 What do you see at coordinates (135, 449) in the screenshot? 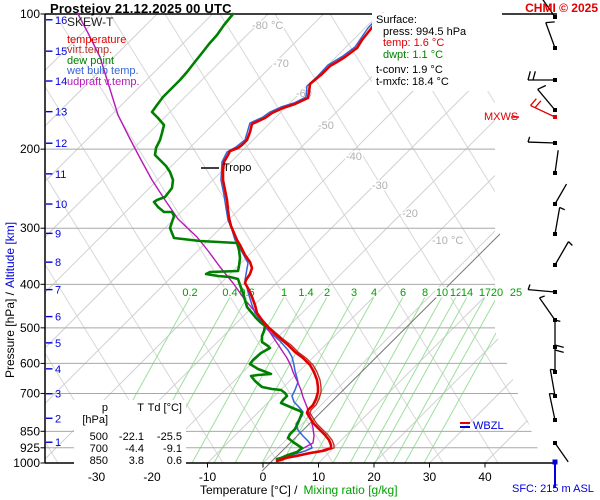
I see `table-row: 700 -4.4 -9.1` at bounding box center [135, 449].